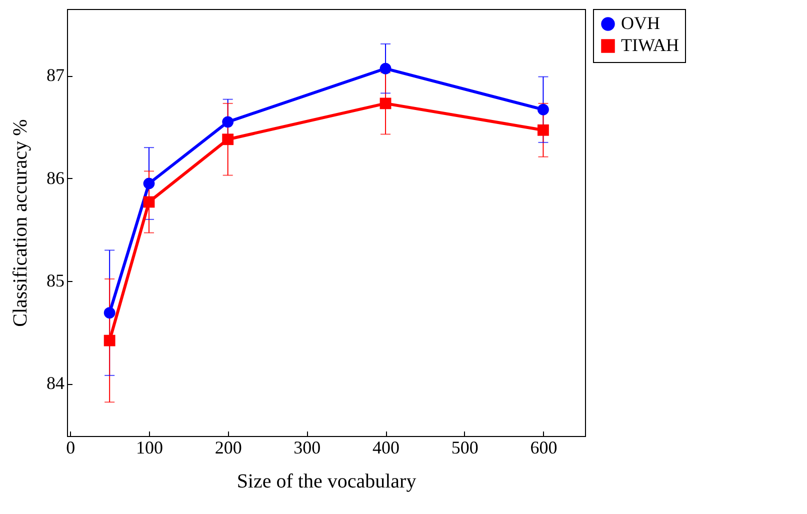  What do you see at coordinates (21, 223) in the screenshot?
I see `y-axis-title: Classification accuracy %` at bounding box center [21, 223].